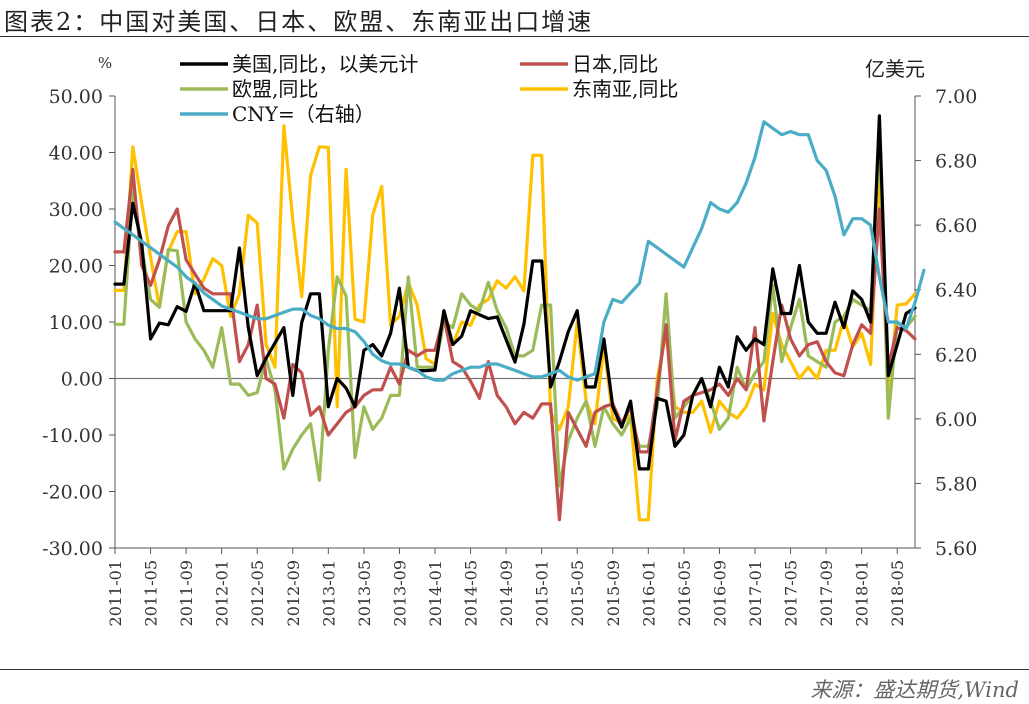 The image size is (1029, 704). I want to click on left-axis-unit: %, so click(105, 63).